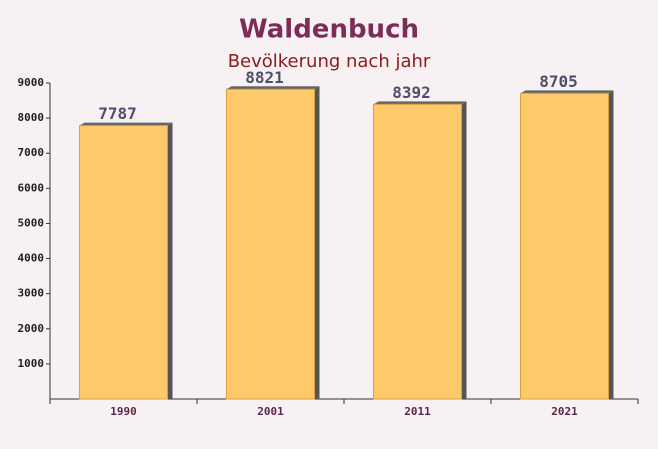  What do you see at coordinates (417, 411) in the screenshot?
I see `x-tick-label: 2011` at bounding box center [417, 411].